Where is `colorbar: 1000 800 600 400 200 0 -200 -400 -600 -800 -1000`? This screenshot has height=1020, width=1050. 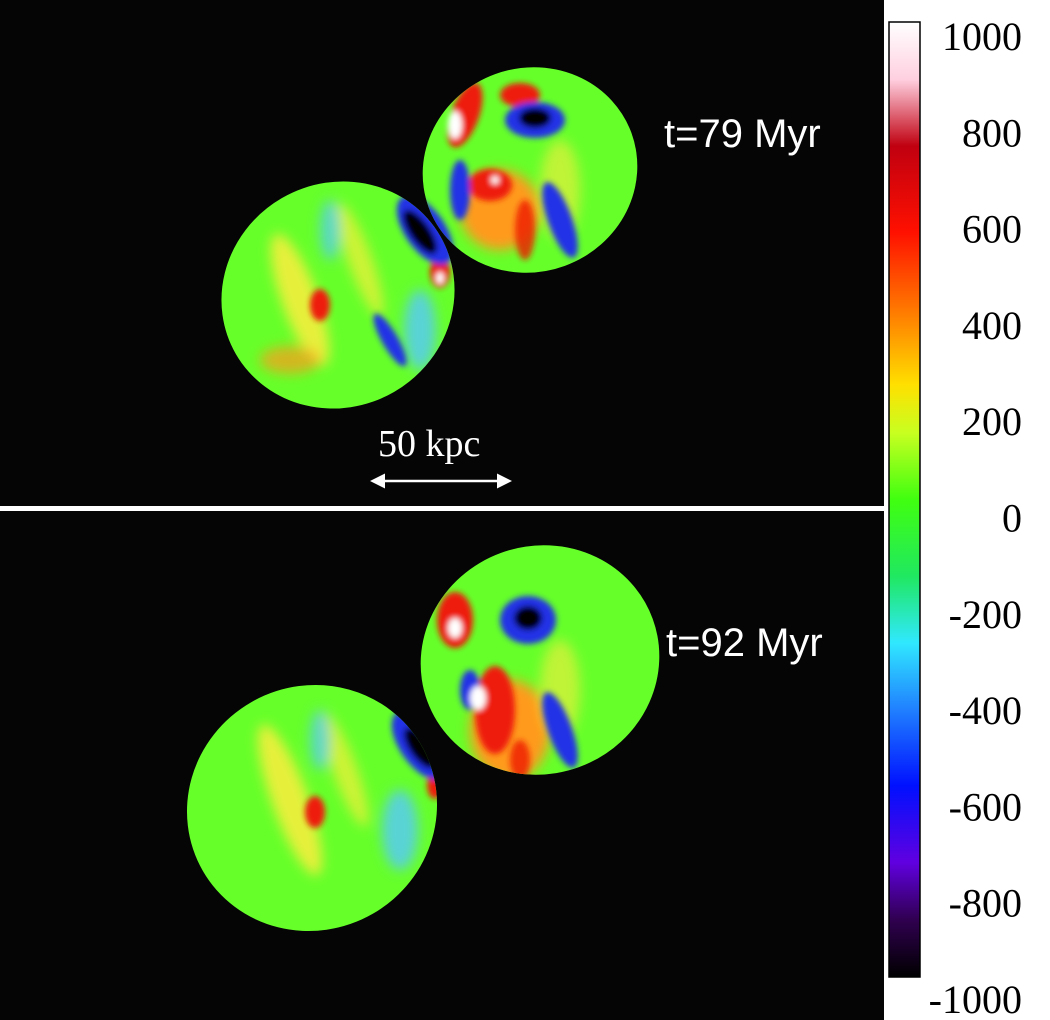 colorbar: 1000 800 600 400 200 0 -200 -400 -600 -800 -1000 is located at coordinates (955, 517).